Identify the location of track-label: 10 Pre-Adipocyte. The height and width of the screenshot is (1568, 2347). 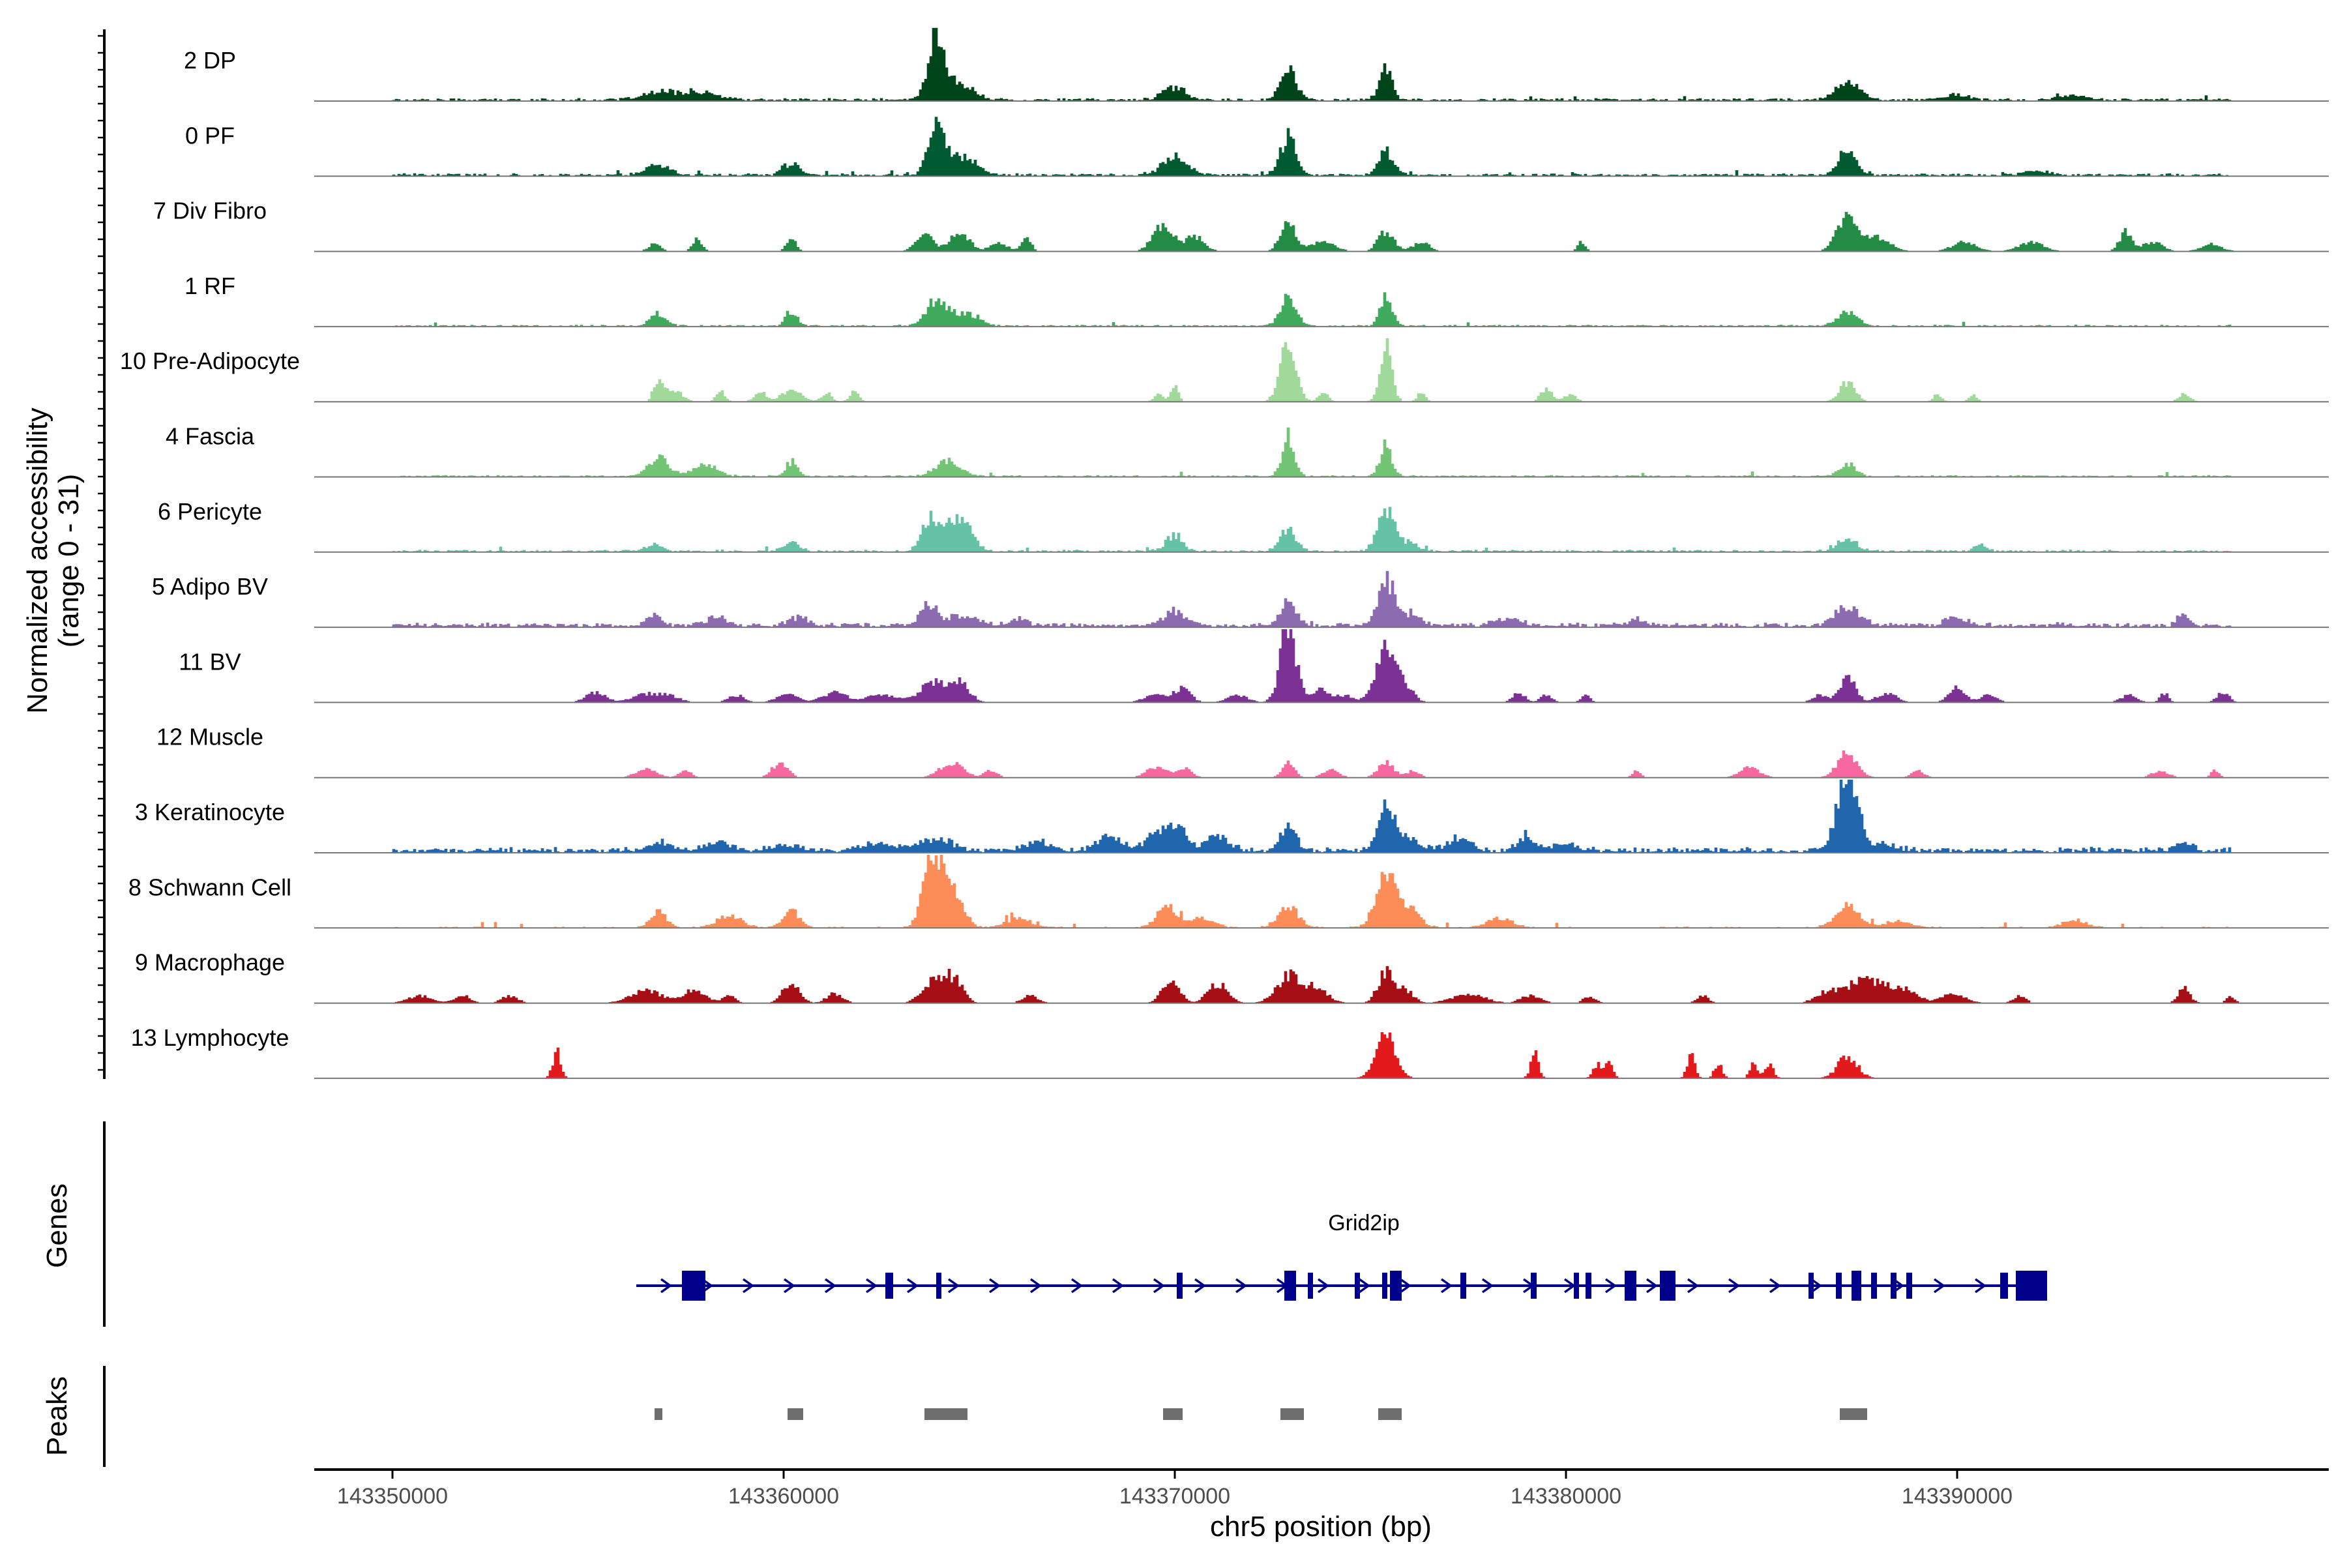
(210, 361).